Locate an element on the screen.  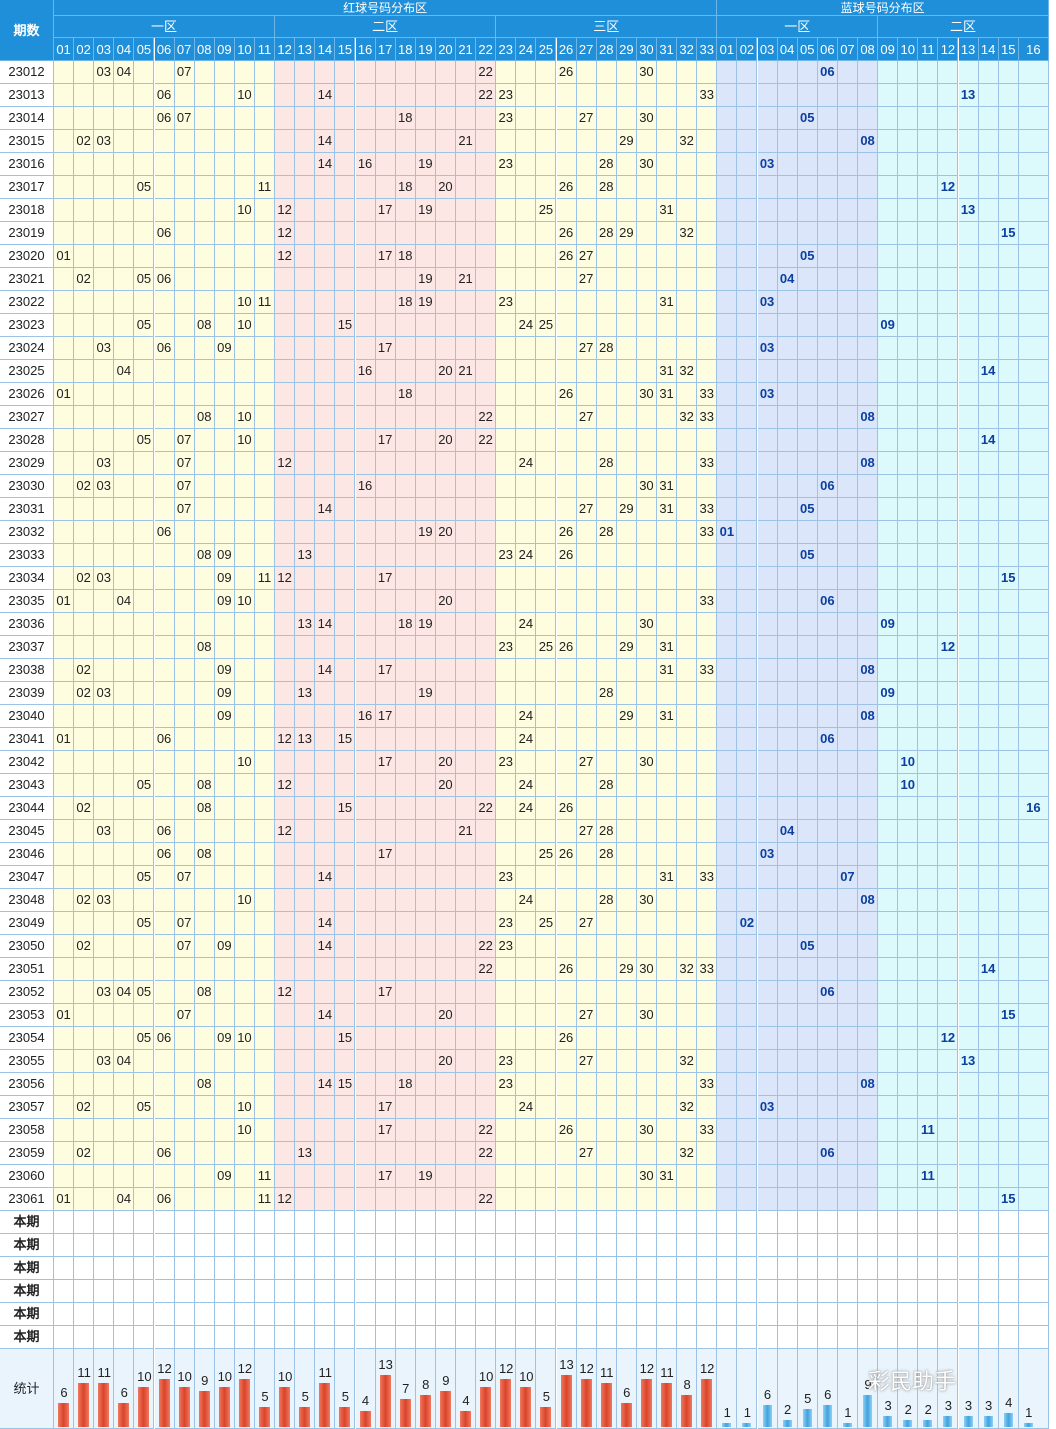
red-number-header: 13 is located at coordinates (305, 49).